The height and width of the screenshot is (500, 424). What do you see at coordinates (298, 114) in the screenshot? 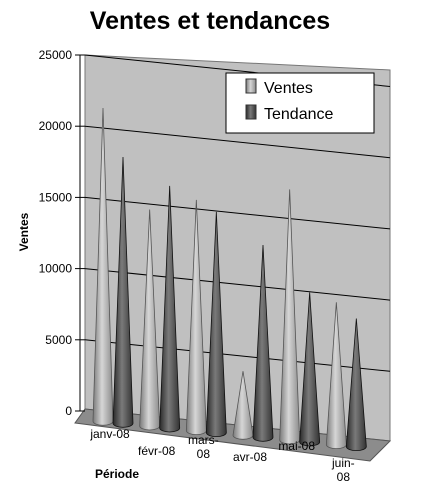
I see `legend-label: Tendance` at bounding box center [298, 114].